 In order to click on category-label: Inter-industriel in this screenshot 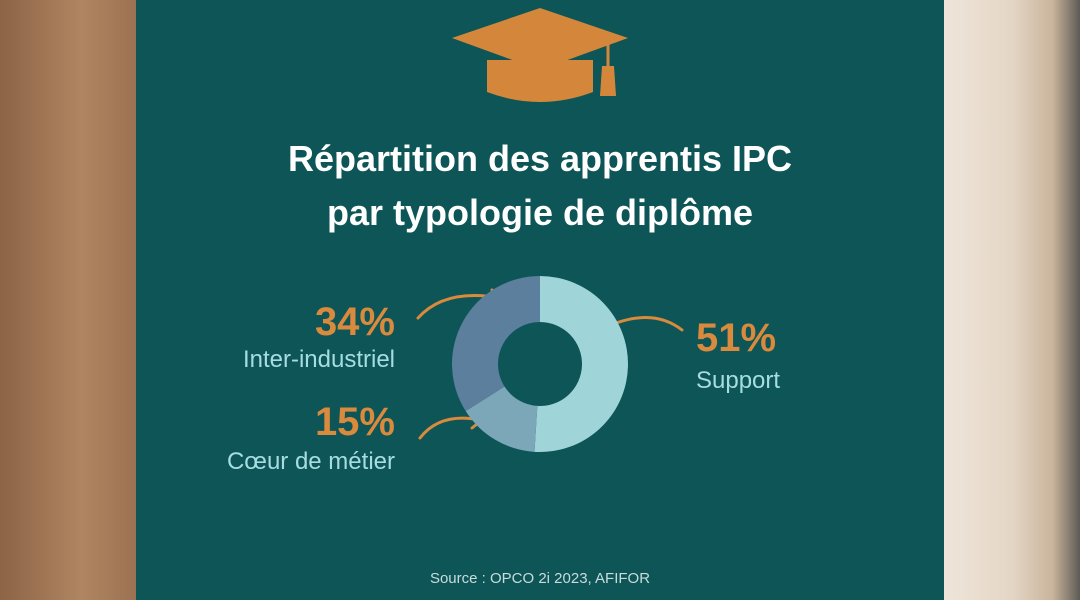, I will do `click(318, 359)`.